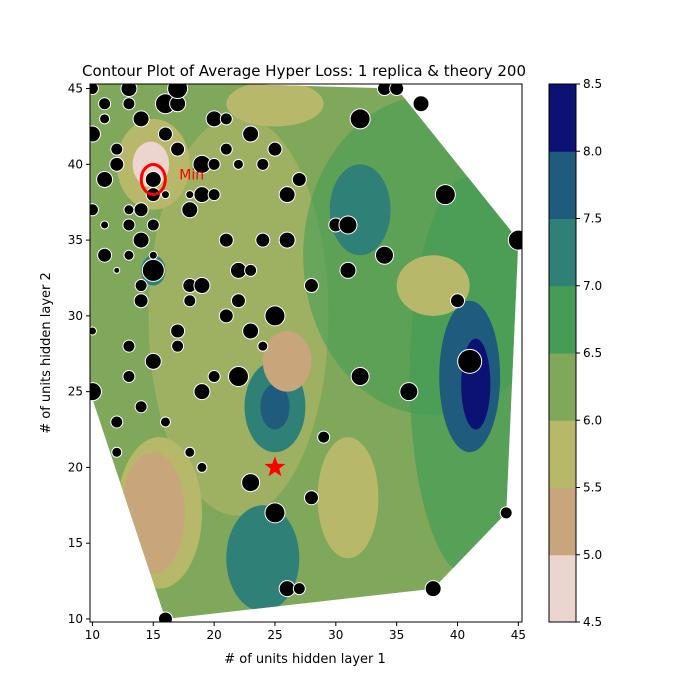 The height and width of the screenshot is (700, 700). Describe the element at coordinates (191, 175) in the screenshot. I see `min-marker-label: Min` at that location.